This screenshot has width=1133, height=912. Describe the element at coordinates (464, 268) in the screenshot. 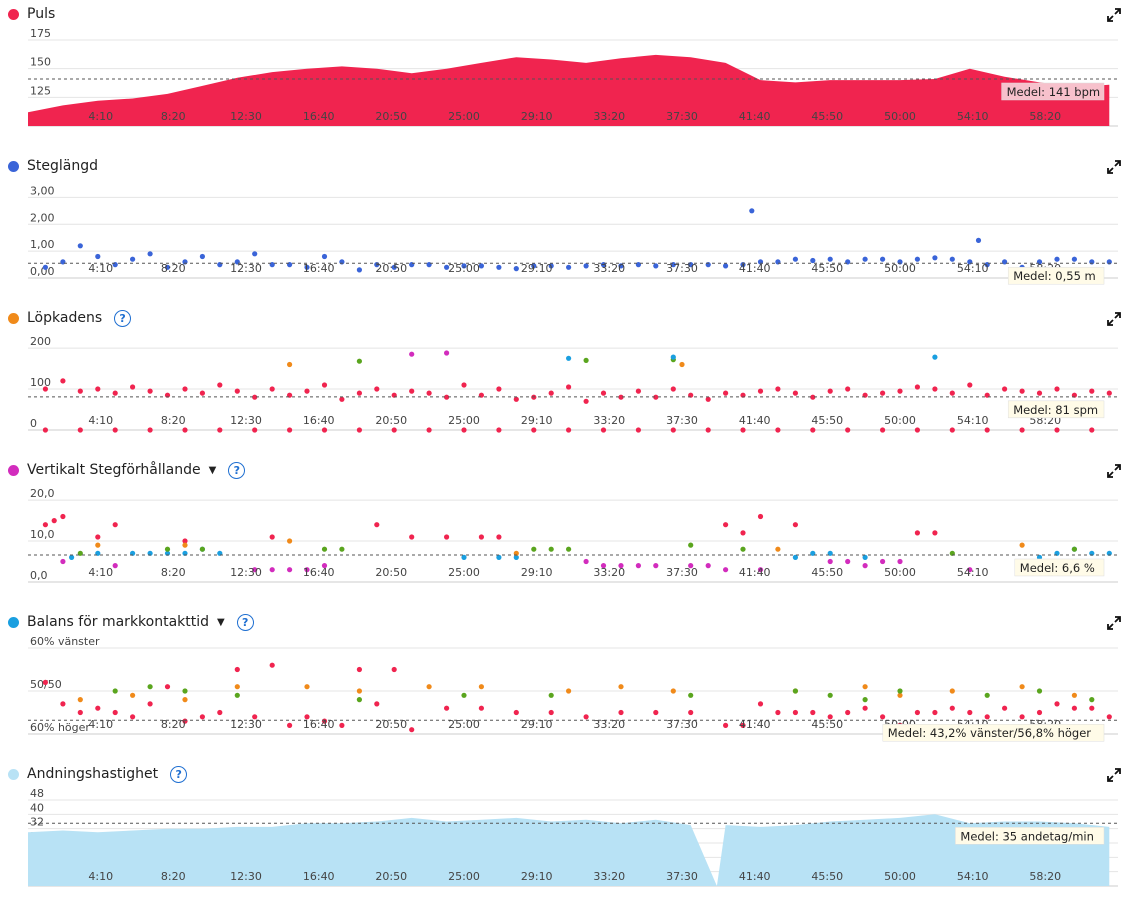

I see `x-tick-label: 25:00` at that location.